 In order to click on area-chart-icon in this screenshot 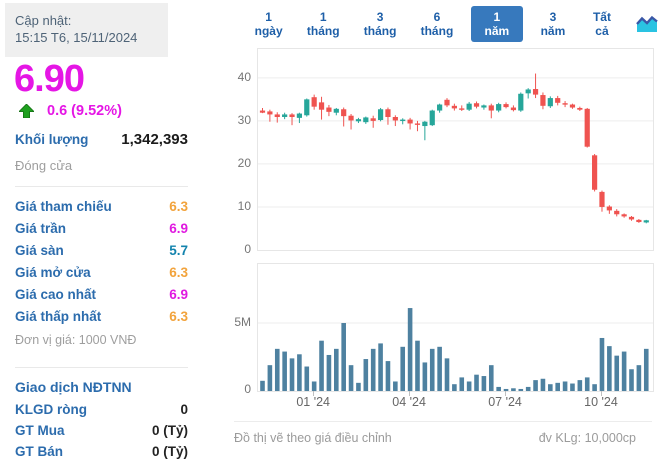, I will do `click(647, 23)`.